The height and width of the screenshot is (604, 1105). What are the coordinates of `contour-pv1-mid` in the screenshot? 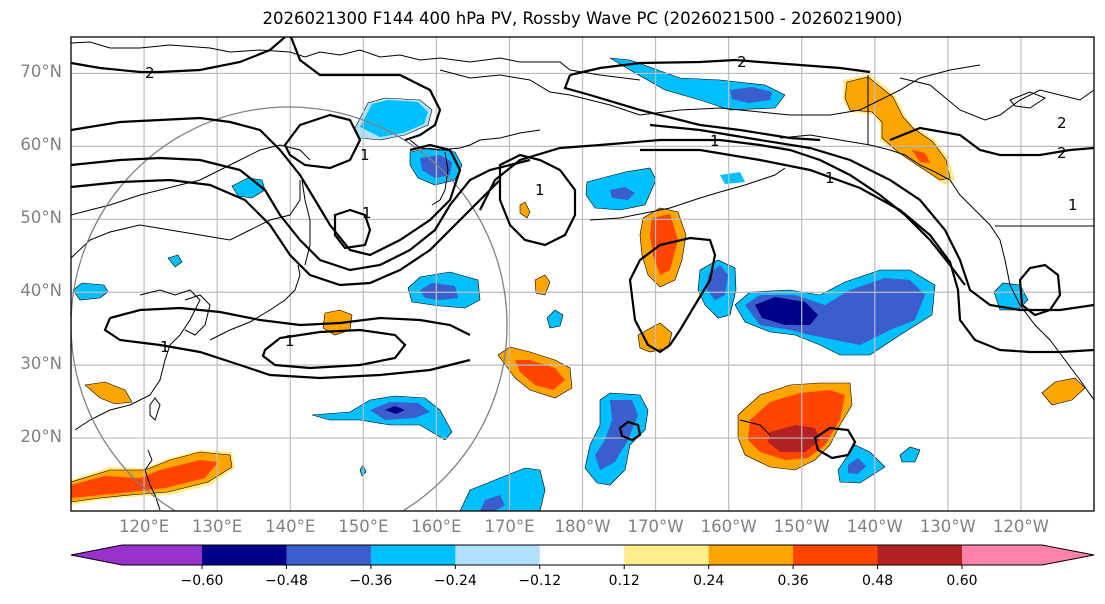 It's located at (301, 214).